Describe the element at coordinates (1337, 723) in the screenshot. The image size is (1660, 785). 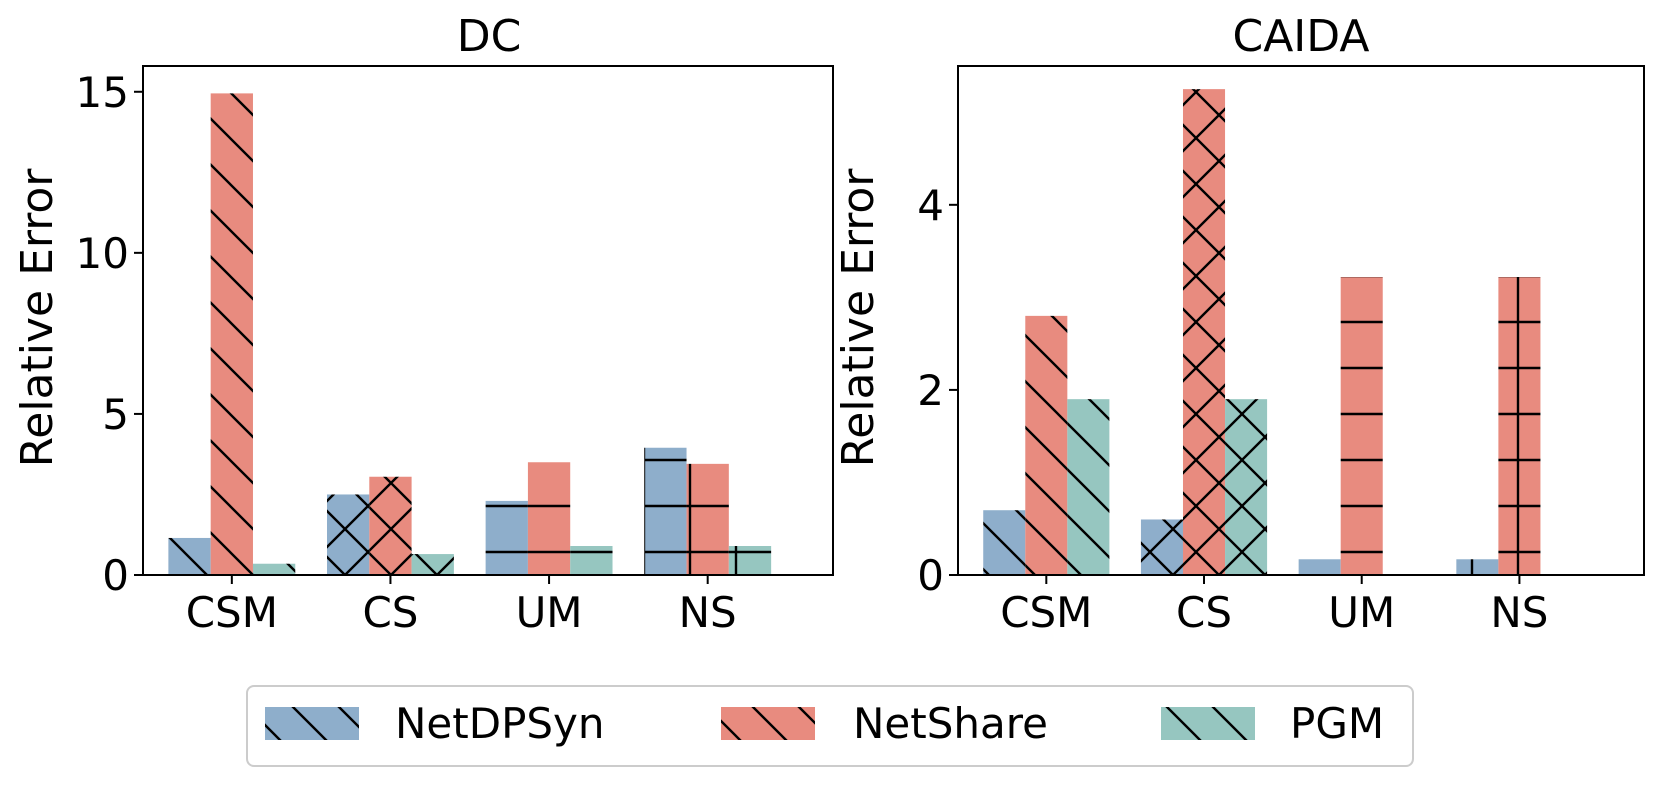
I see `legend-label: PGM` at that location.